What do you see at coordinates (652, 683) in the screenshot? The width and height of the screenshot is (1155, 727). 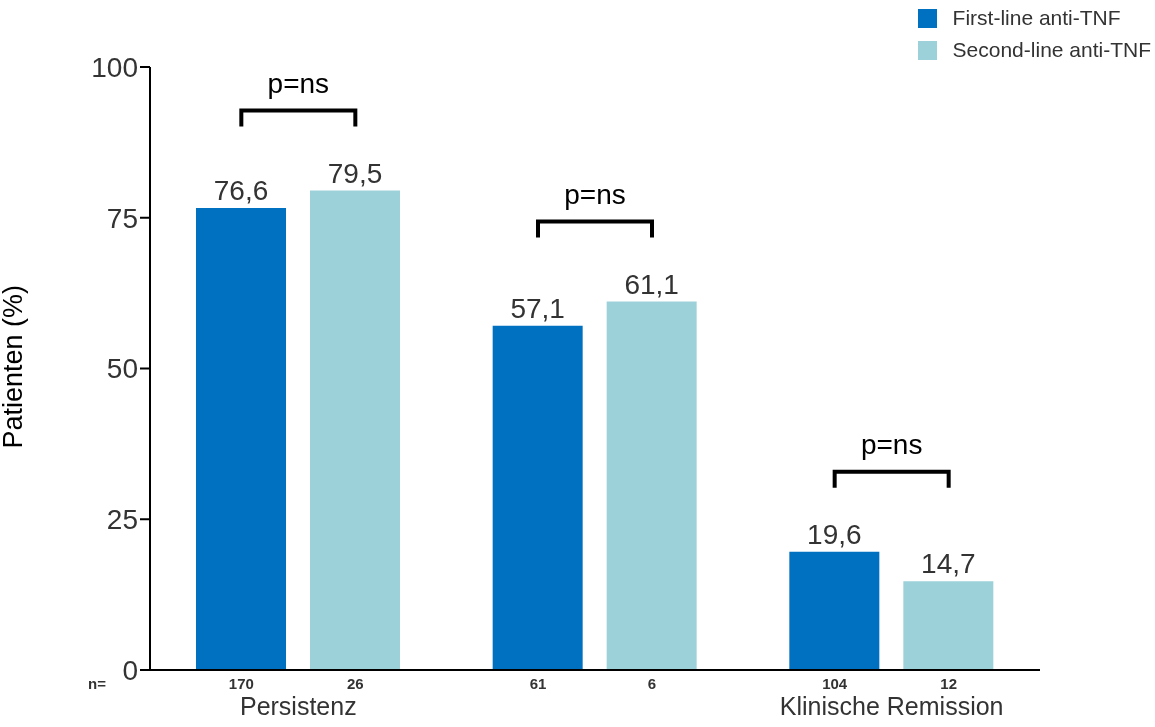 I see `text: 6` at bounding box center [652, 683].